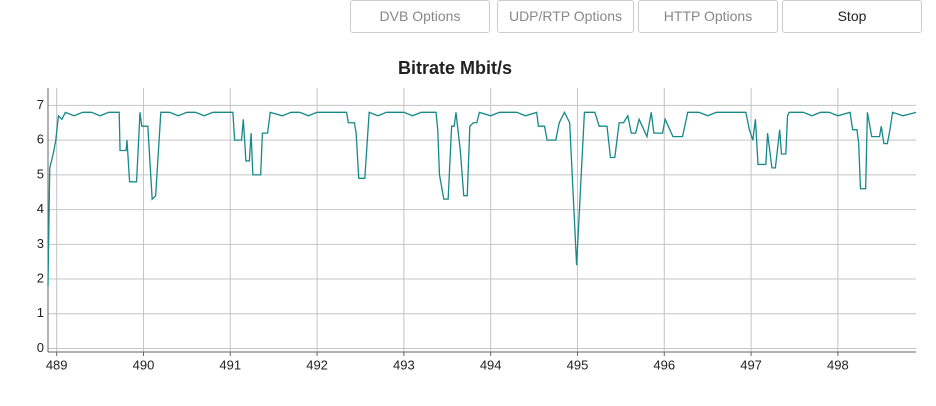 This screenshot has height=406, width=936. I want to click on x-tick-label: 492, so click(317, 364).